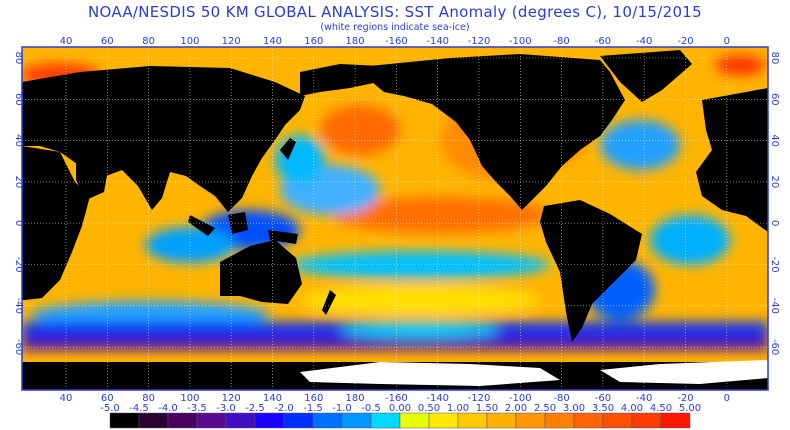  Describe the element at coordinates (545, 408) in the screenshot. I see `colorbar-label: 2.50` at that location.